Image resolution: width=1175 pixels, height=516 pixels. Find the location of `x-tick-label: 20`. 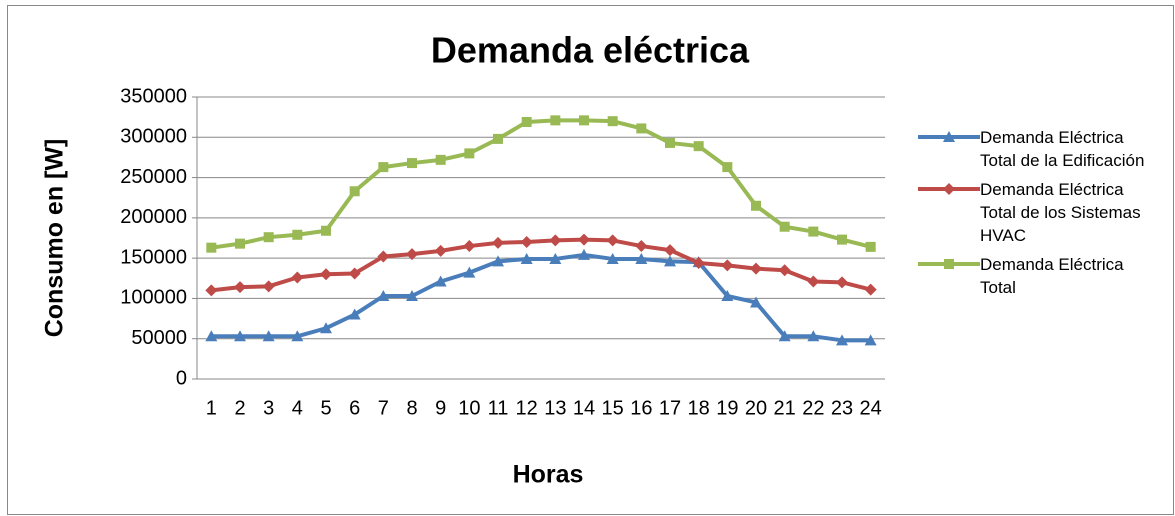

x-tick-label: 20 is located at coordinates (756, 408).